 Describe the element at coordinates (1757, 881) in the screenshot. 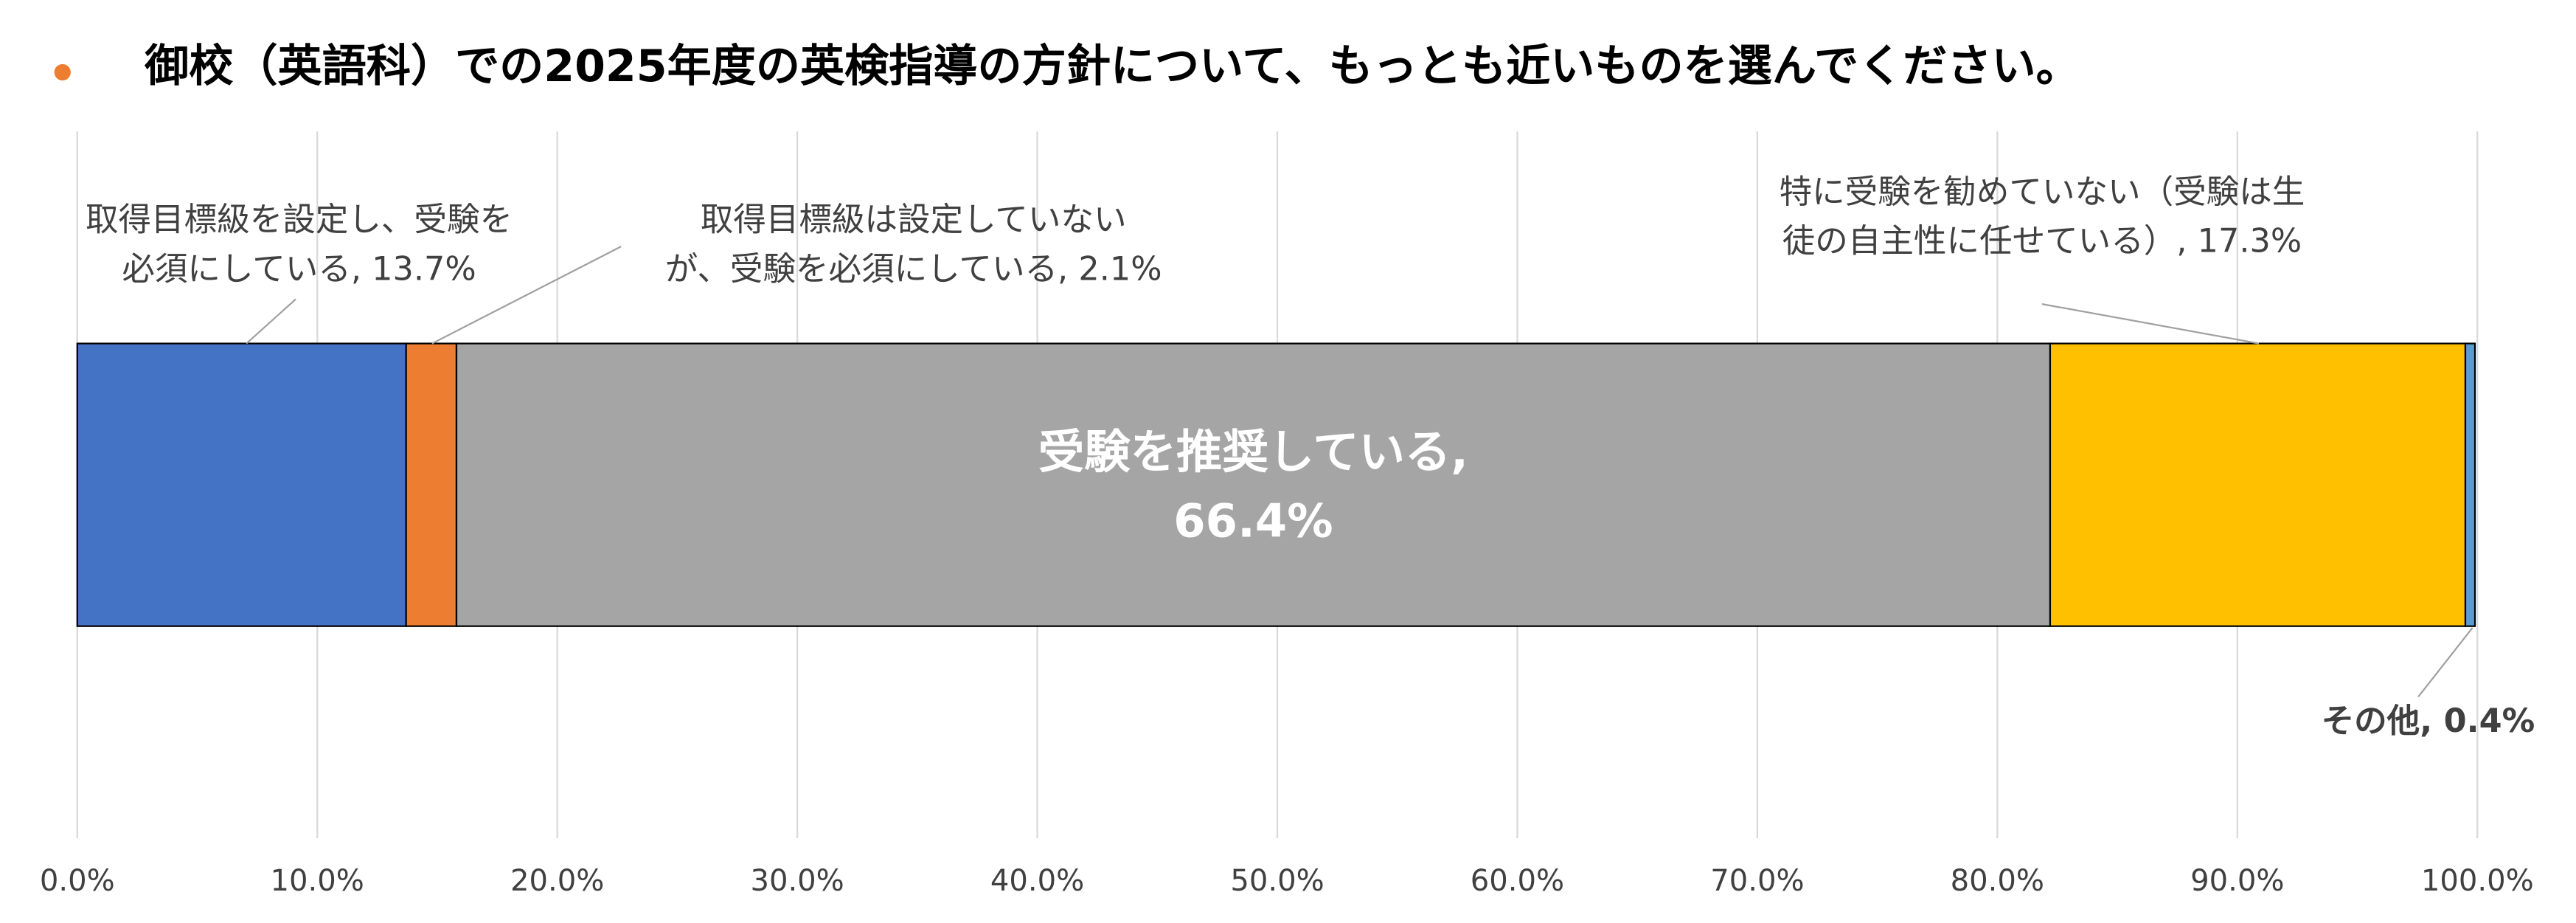

I see `x-tick-label: 70.0%` at that location.